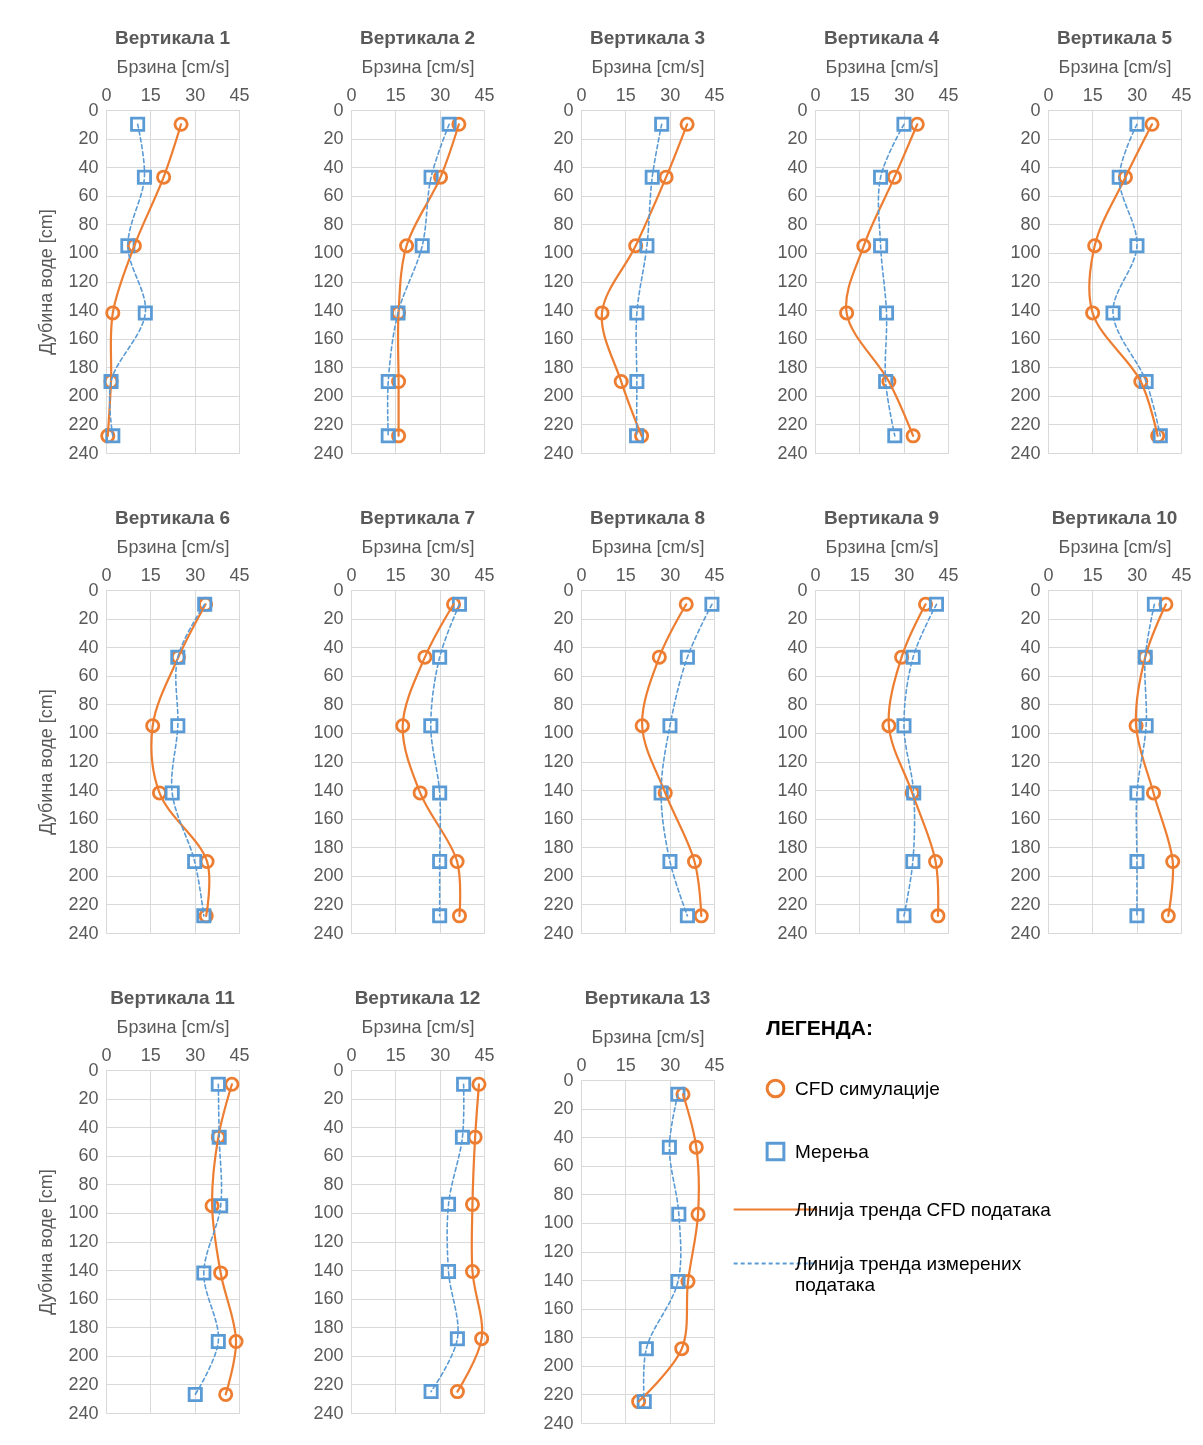  I want to click on y-axis-title: Дубина воде [cm], so click(46, 762).